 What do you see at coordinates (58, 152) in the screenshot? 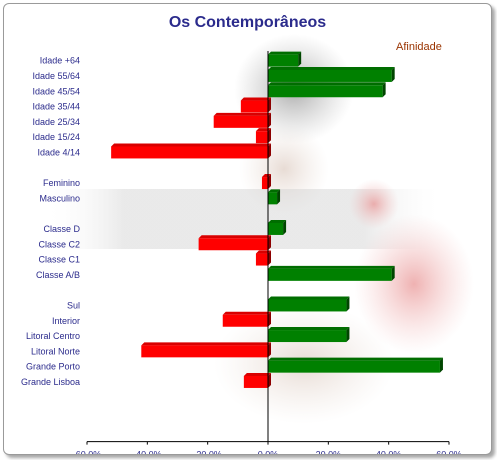
I see `category-label: Idade 4/14` at bounding box center [58, 152].